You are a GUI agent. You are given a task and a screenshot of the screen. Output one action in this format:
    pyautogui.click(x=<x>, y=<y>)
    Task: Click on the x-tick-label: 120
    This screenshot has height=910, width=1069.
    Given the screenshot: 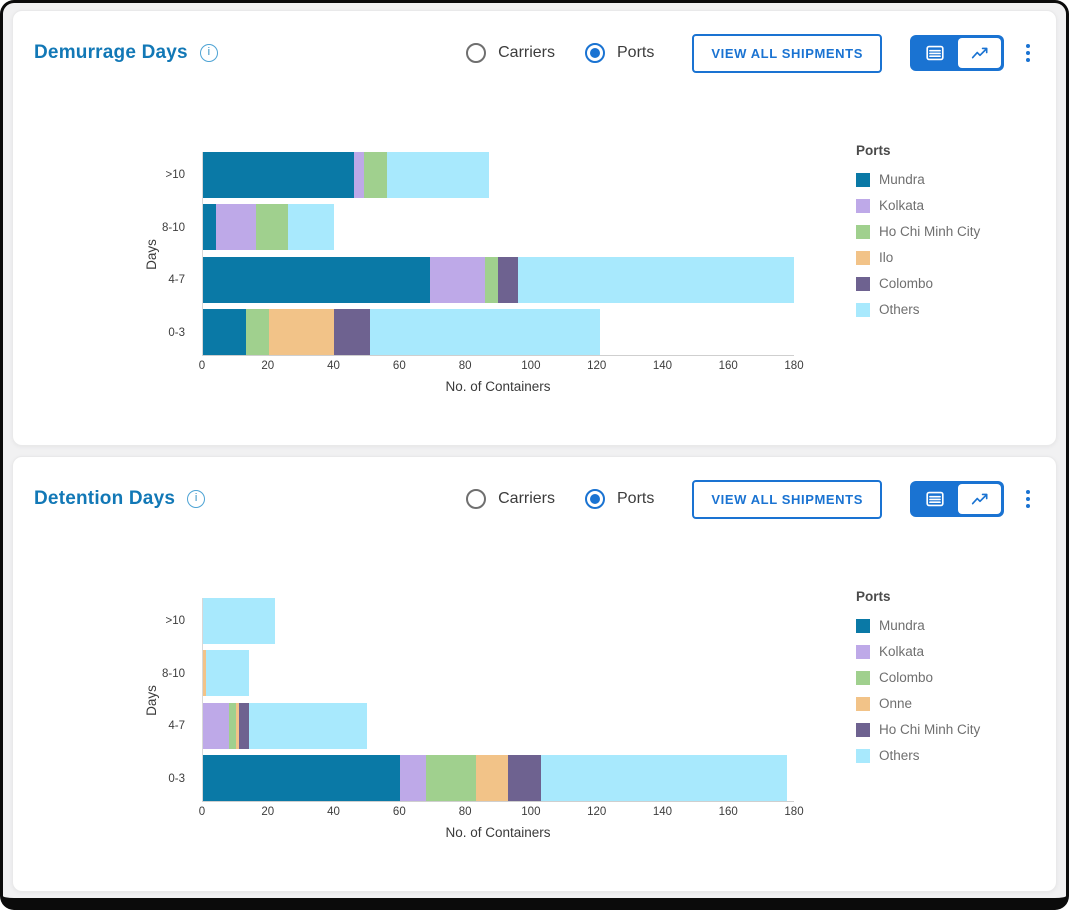 What is the action you would take?
    pyautogui.click(x=597, y=366)
    